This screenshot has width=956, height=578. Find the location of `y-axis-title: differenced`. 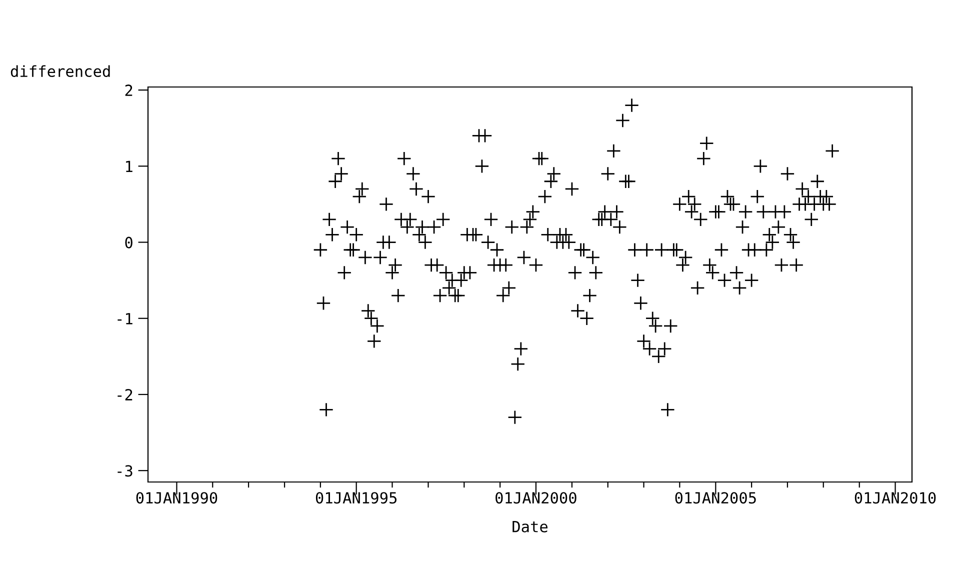

y-axis-title: differenced is located at coordinates (60, 71).